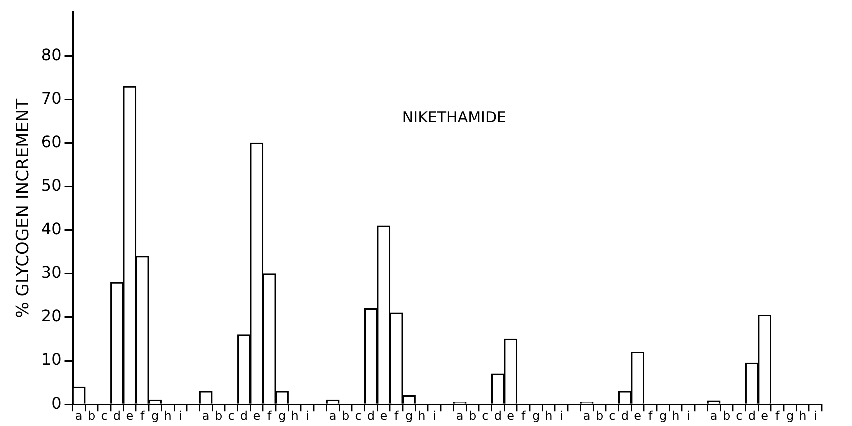 The image size is (852, 426). Describe the element at coordinates (51, 54) in the screenshot. I see `y-tick-label: 80` at that location.